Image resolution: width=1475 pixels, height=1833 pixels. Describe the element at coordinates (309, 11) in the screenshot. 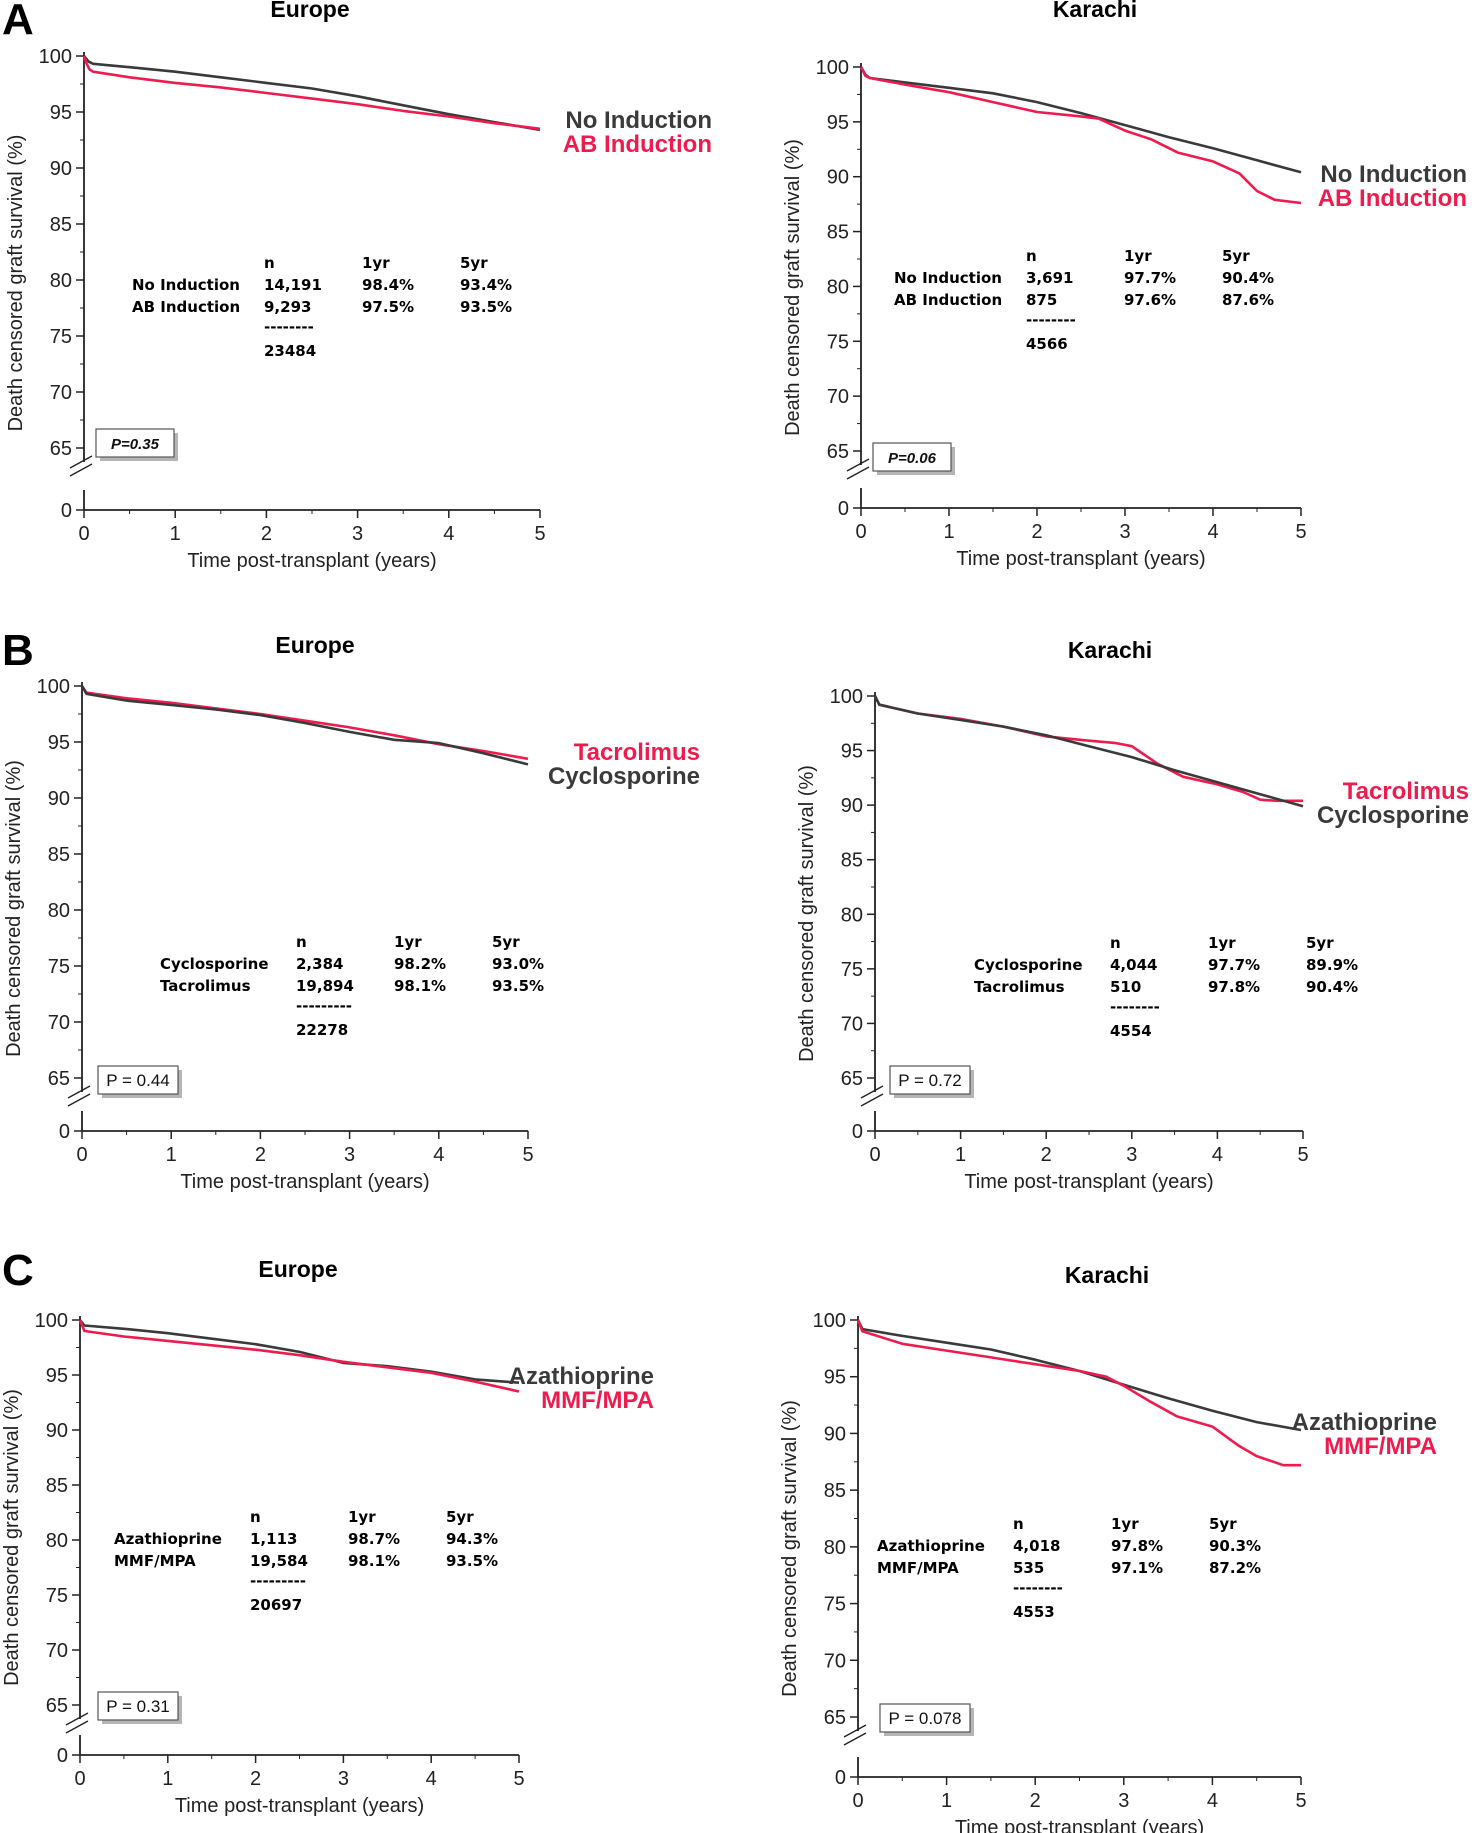

I see `chart-title: Europe` at that location.